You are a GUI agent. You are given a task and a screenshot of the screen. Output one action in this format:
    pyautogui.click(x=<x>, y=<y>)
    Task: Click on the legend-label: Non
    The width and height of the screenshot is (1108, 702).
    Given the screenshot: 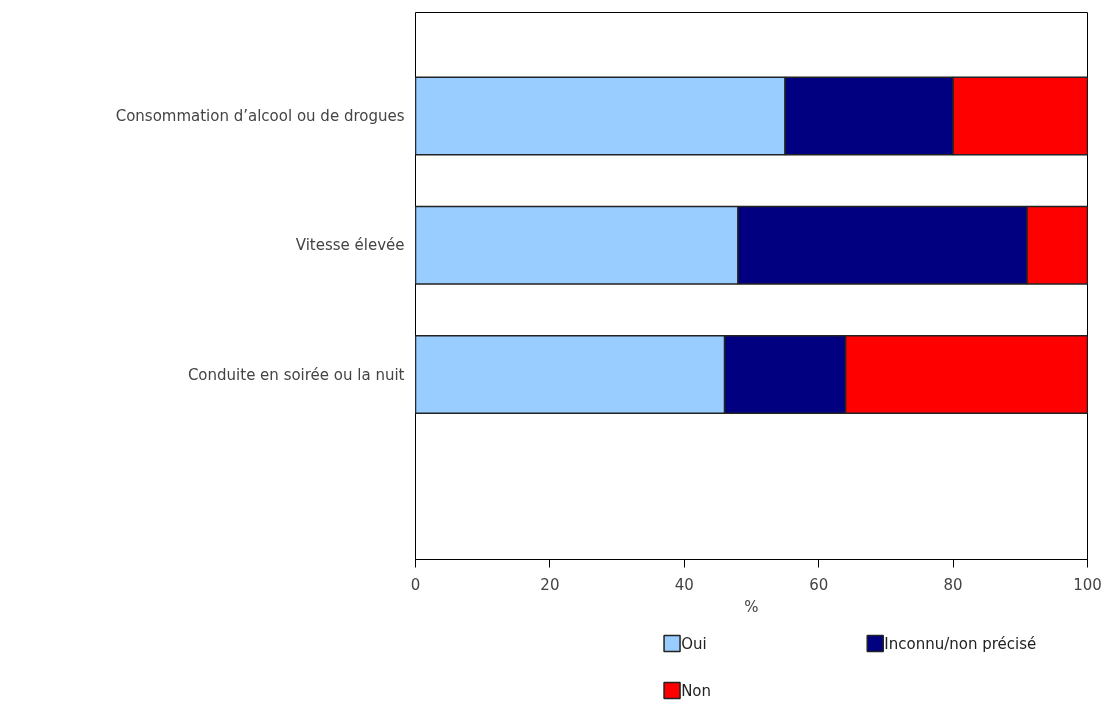 What is the action you would take?
    pyautogui.click(x=696, y=690)
    